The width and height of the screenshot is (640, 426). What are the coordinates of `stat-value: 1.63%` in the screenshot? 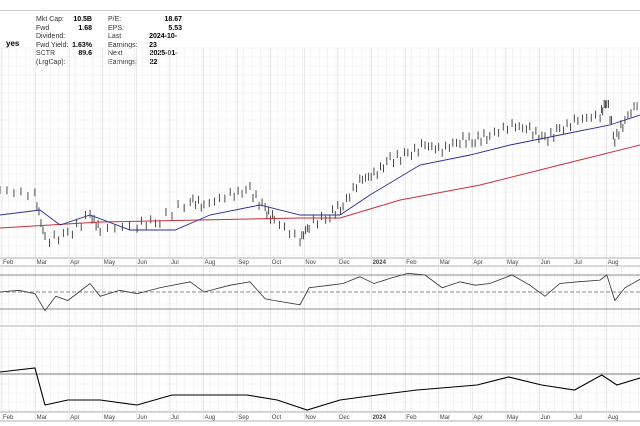 It's located at (82, 45).